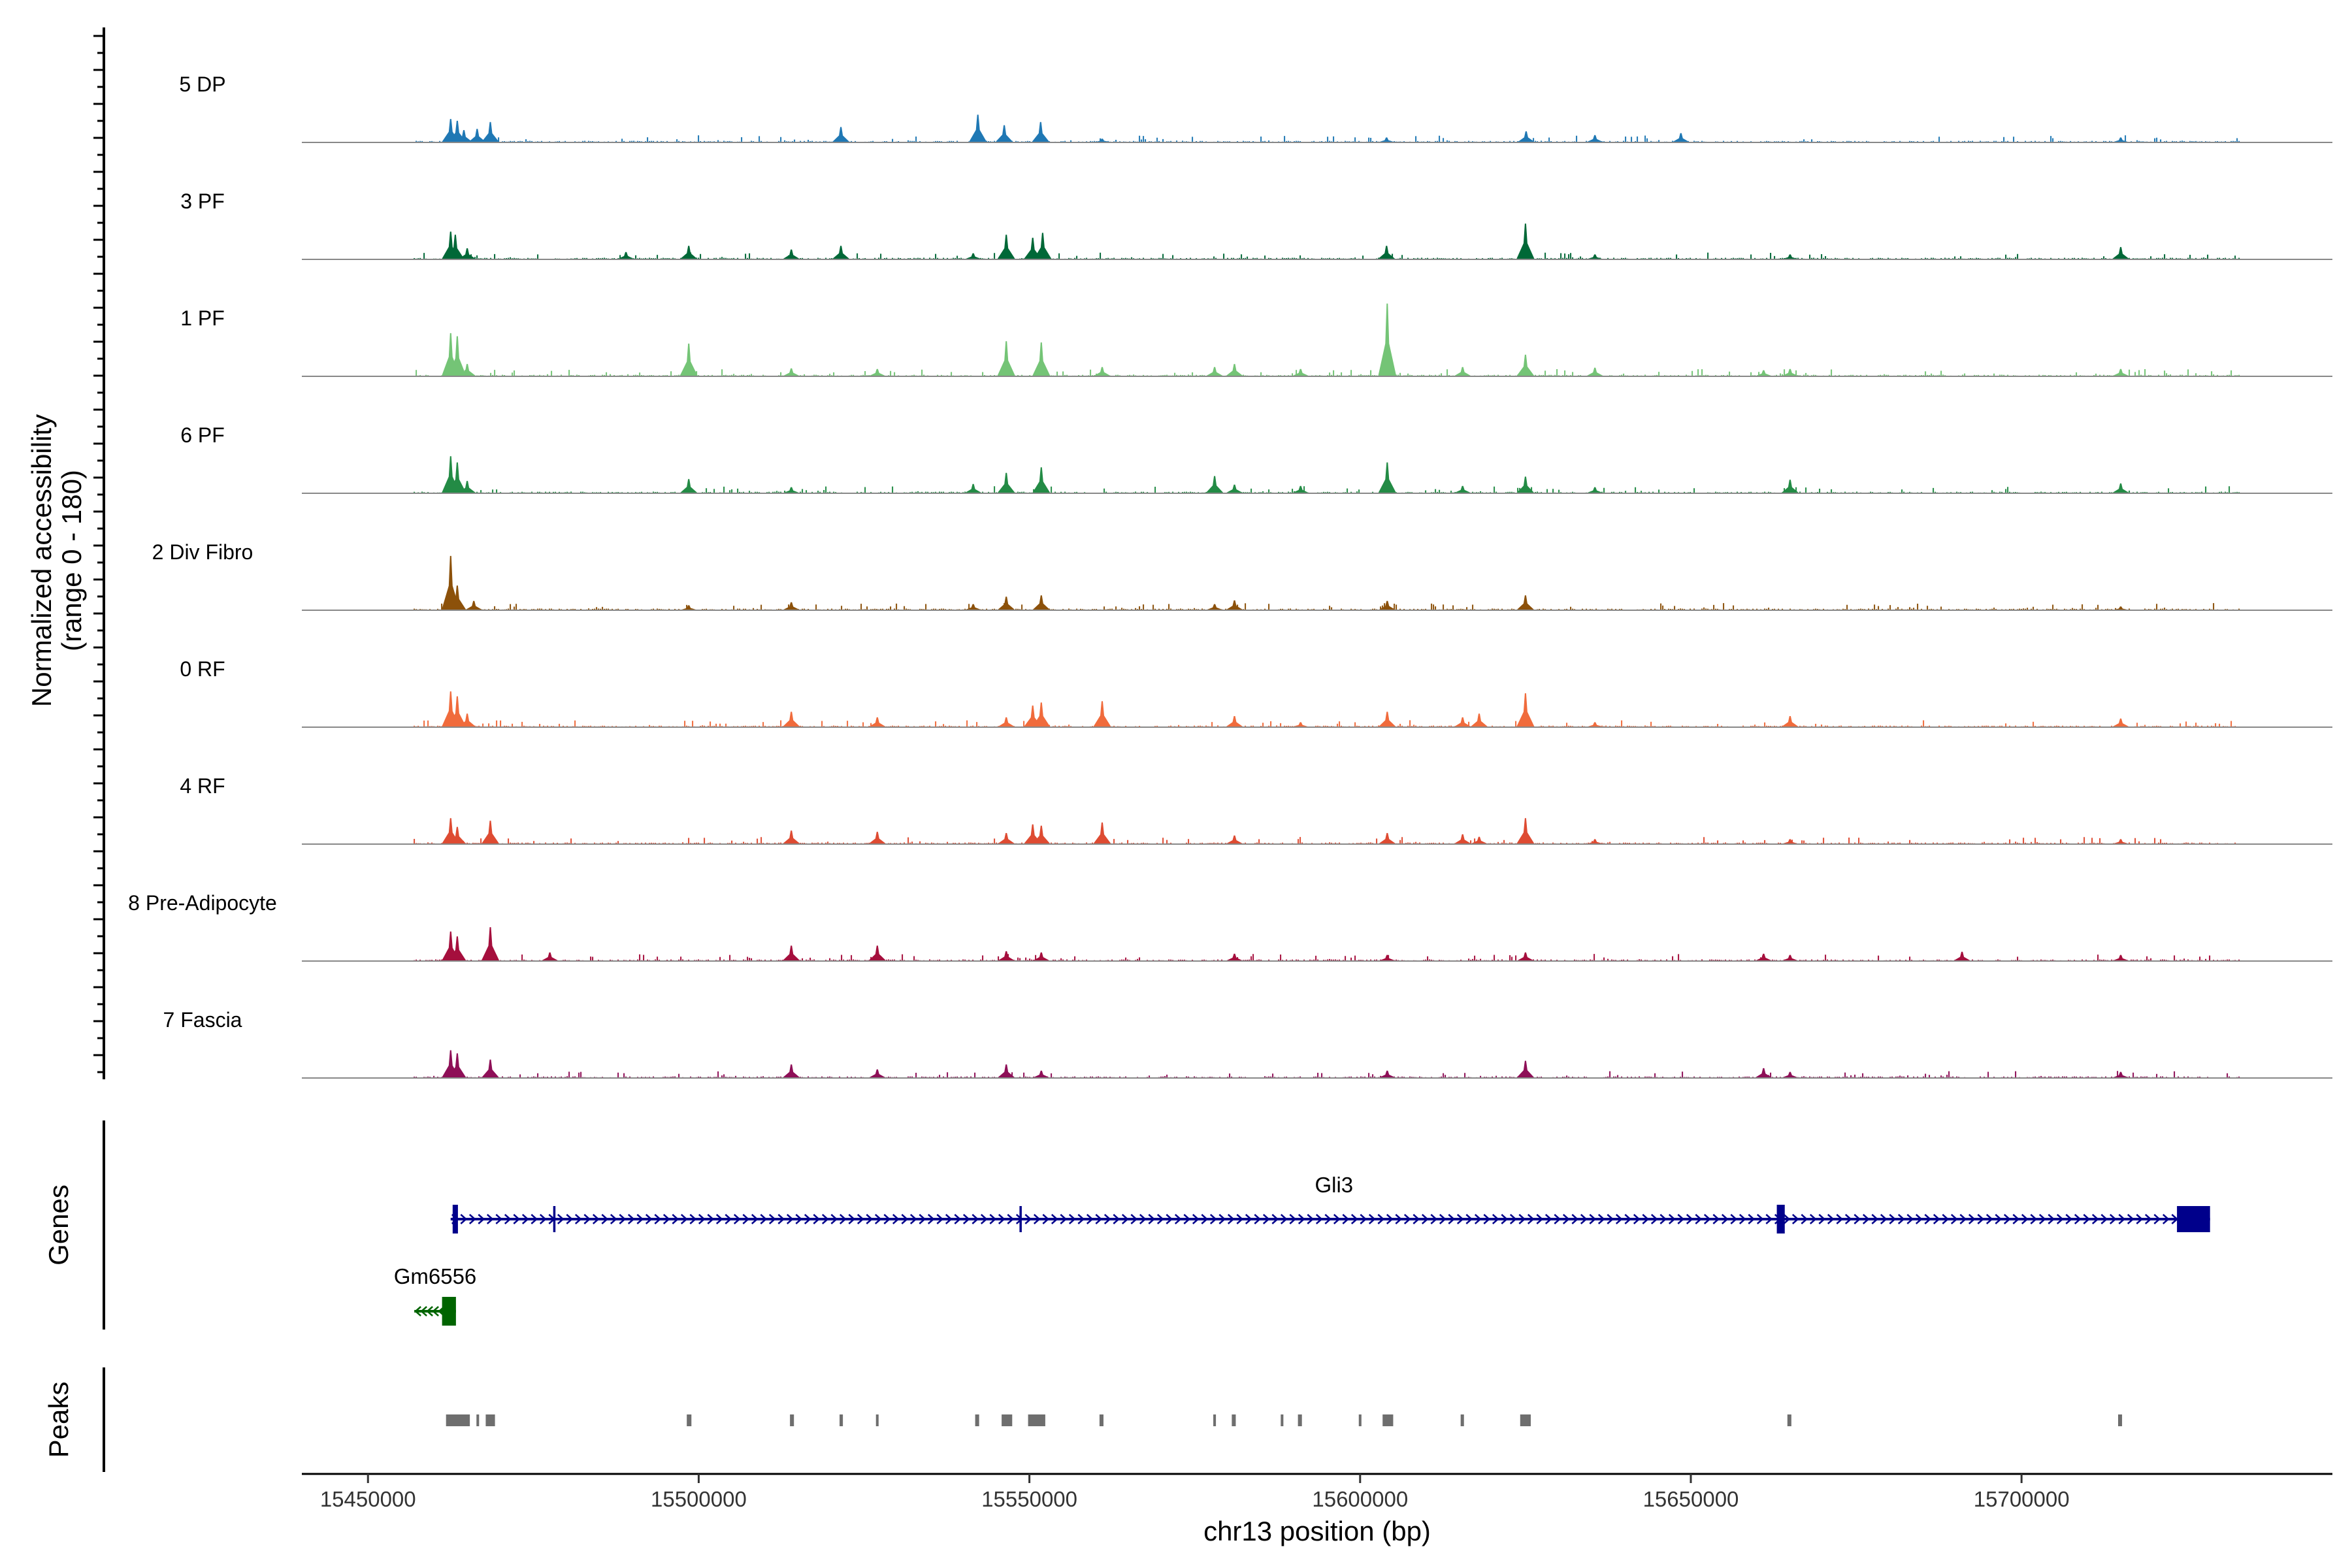  What do you see at coordinates (1256, 458) in the screenshot?
I see `track-6-pf: 6 PF` at bounding box center [1256, 458].